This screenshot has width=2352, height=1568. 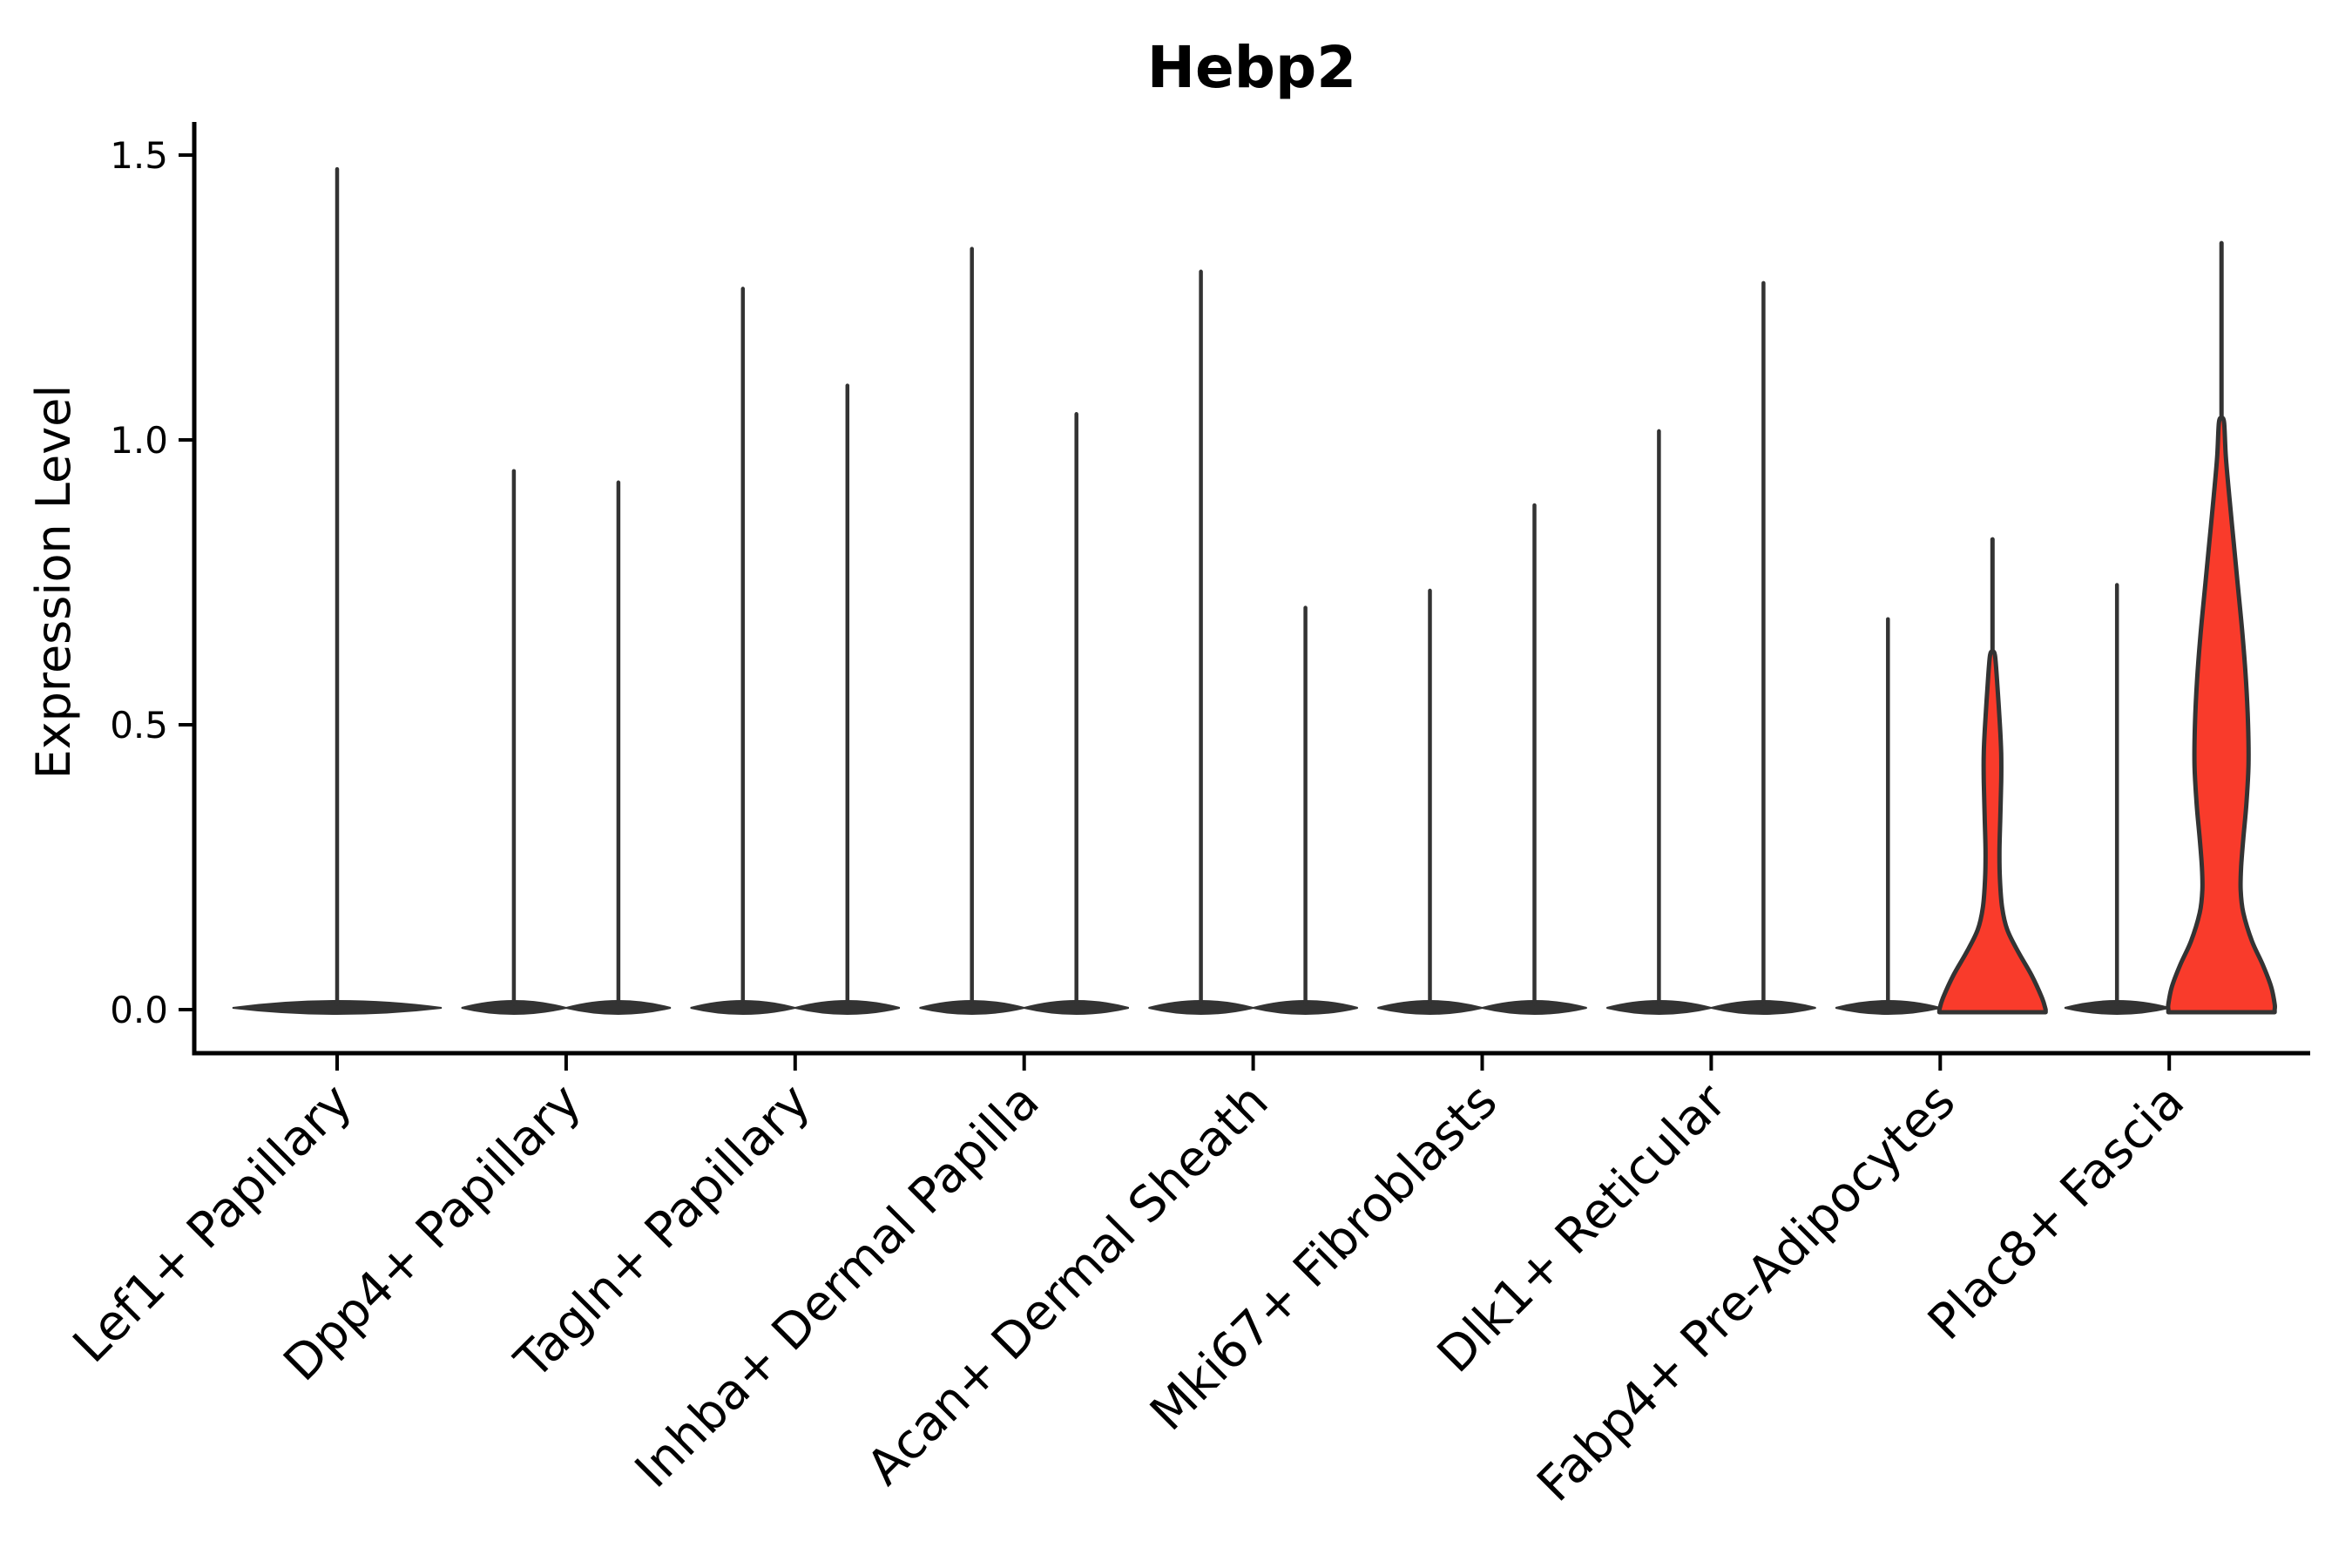 What do you see at coordinates (838, 1286) in the screenshot?
I see `x-tick-label: Inhba+ Dermal Papilla` at bounding box center [838, 1286].